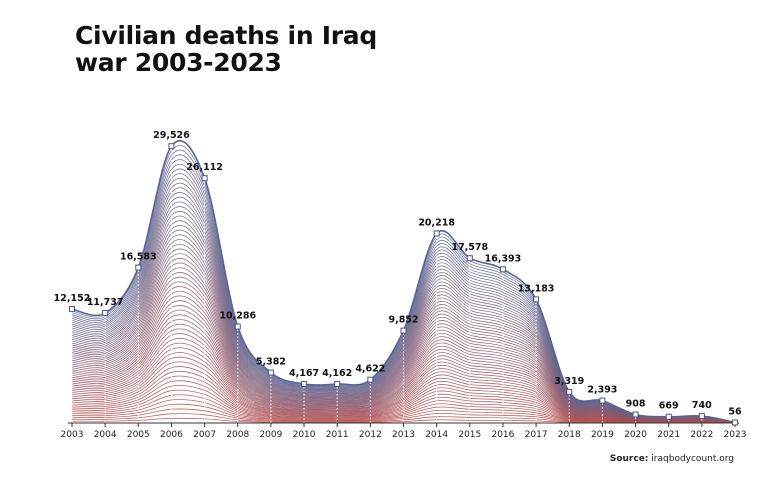 This screenshot has height=479, width=780. What do you see at coordinates (138, 257) in the screenshot?
I see `value-label: 16,583` at bounding box center [138, 257].